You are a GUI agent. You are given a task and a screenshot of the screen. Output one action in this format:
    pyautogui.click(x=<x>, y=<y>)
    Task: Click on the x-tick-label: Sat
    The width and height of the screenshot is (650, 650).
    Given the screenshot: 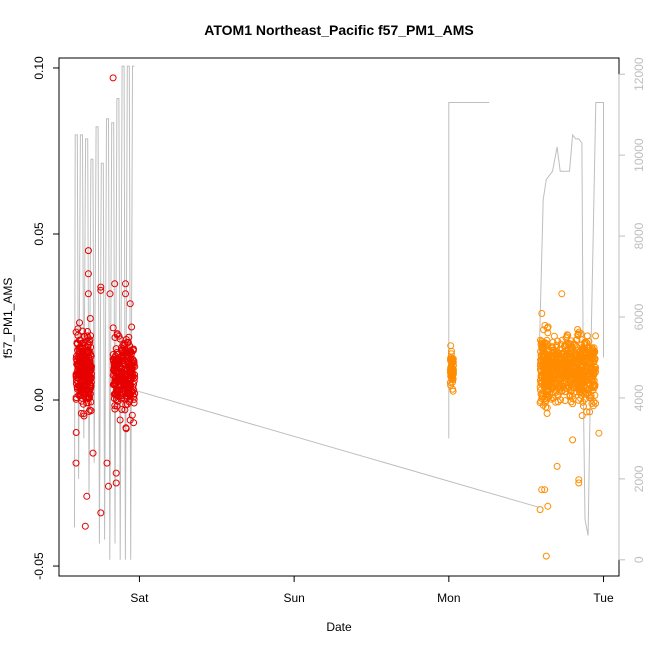 What is the action you would take?
    pyautogui.click(x=139, y=598)
    